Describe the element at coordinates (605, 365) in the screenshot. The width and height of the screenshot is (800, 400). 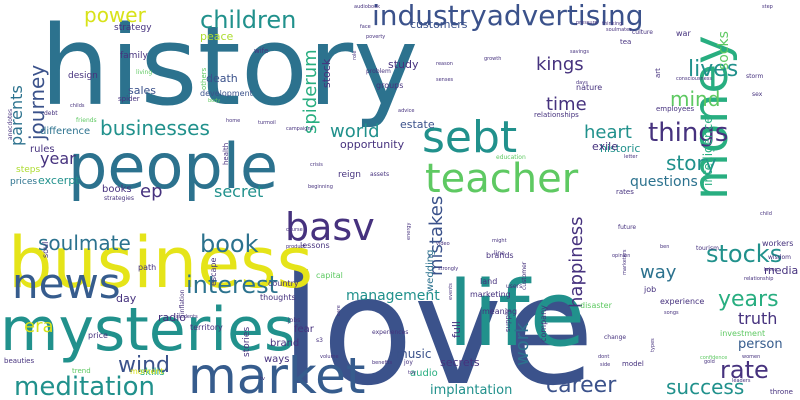
I see `word-side: side` at that location.